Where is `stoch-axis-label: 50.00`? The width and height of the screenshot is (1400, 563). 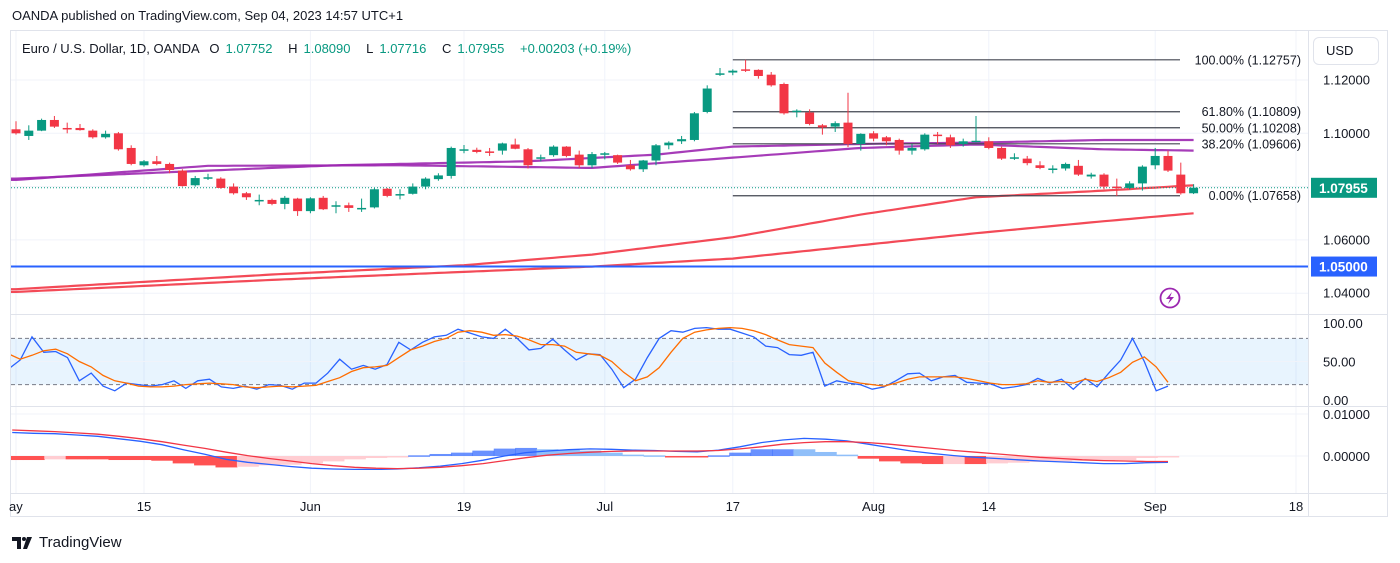
stoch-axis-label: 50.00 is located at coordinates (1339, 362).